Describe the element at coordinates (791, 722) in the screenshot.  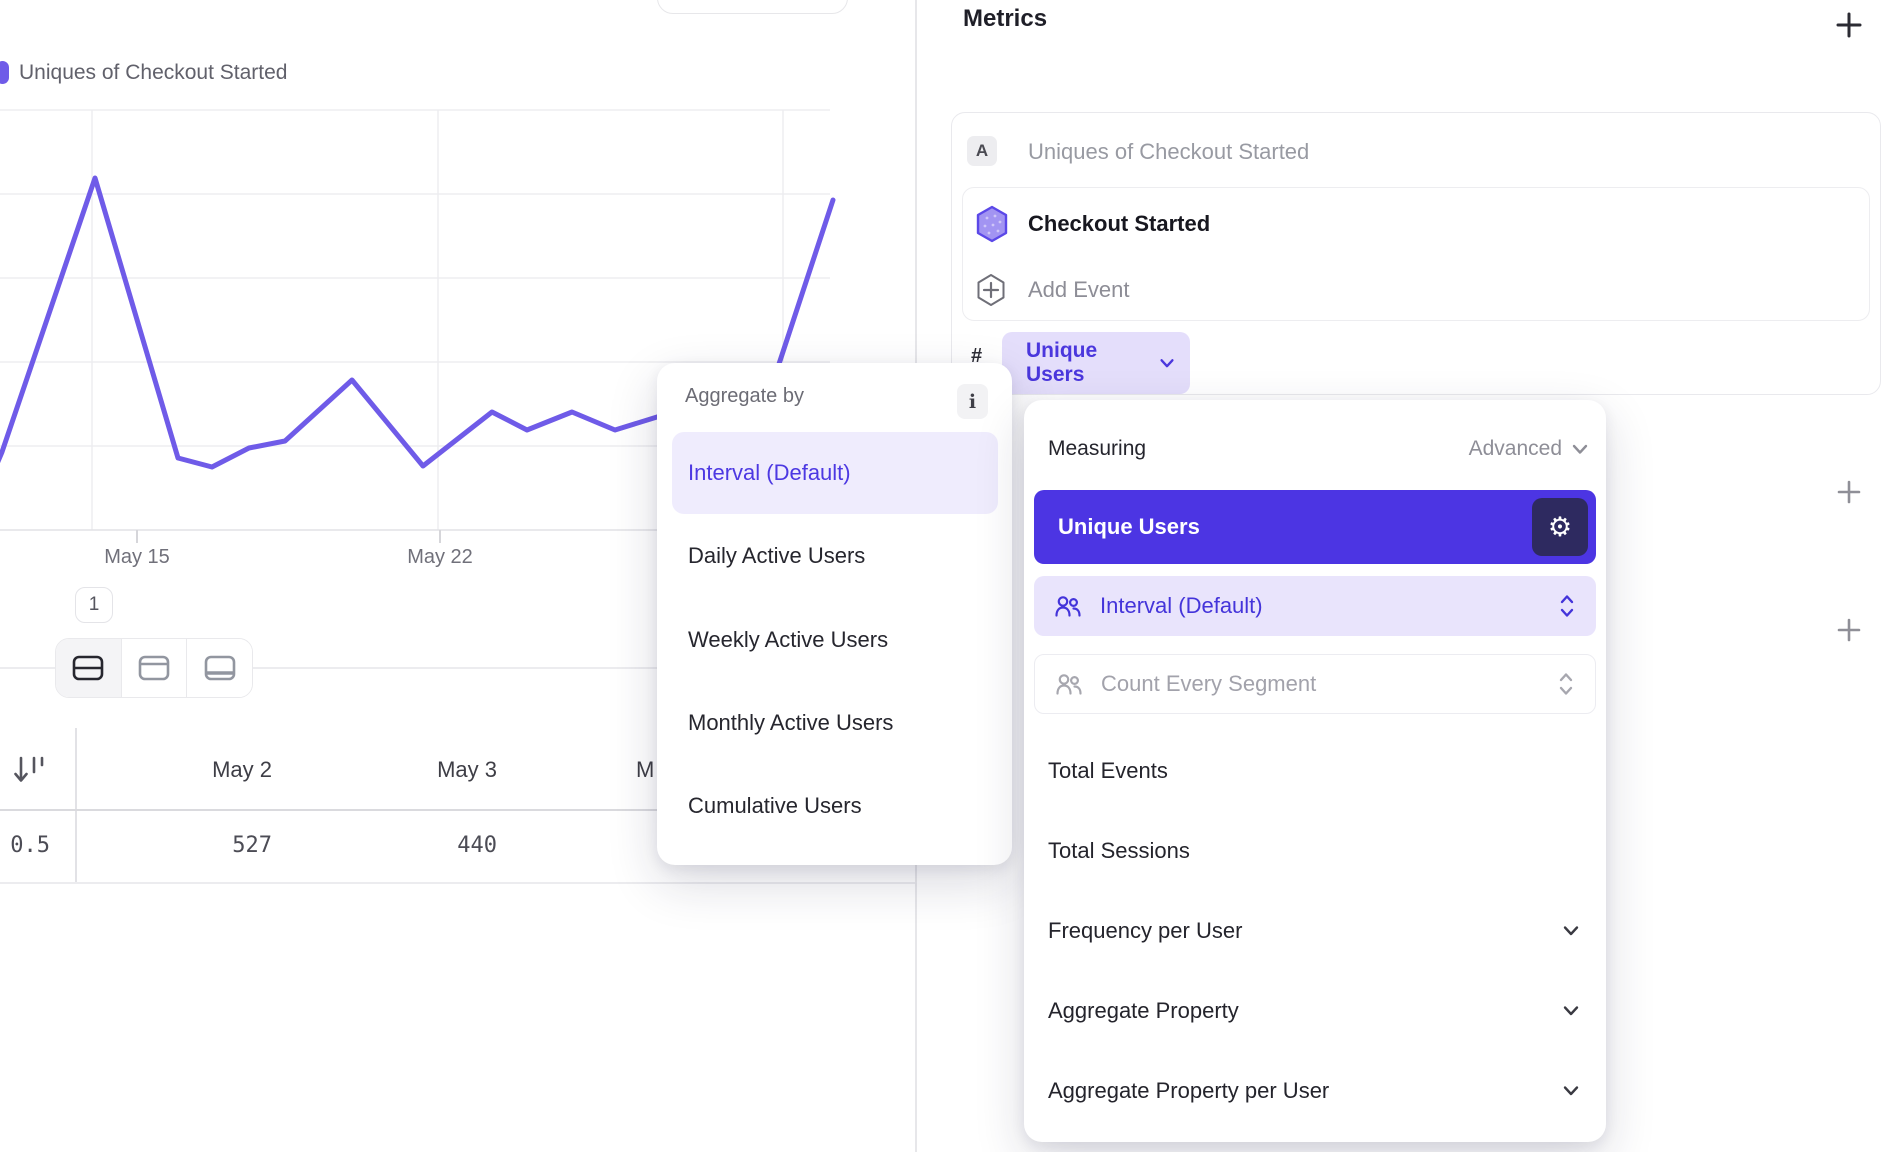
I see `aggregate-option-monthly-active-users: Monthly Active Users` at that location.